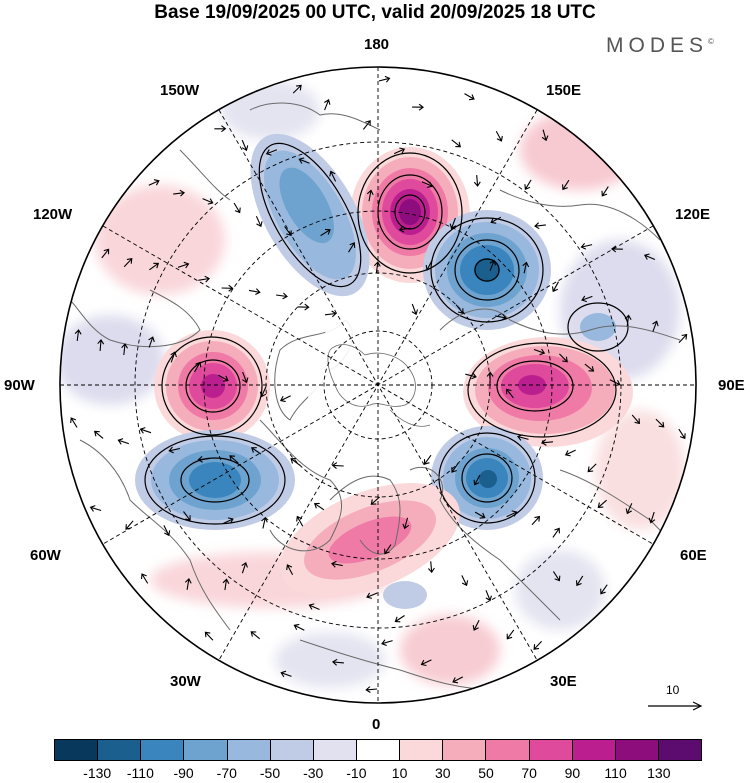  I want to click on anomaly-negative-siberia, so click(598, 327).